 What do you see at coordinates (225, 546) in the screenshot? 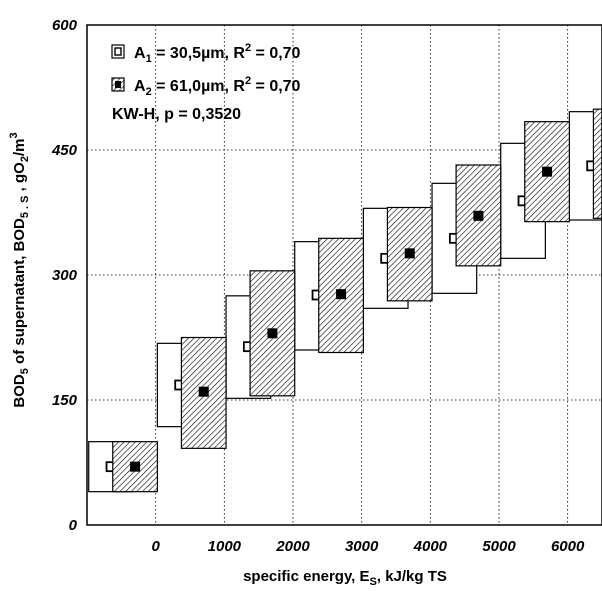
I see `x-tick-label: 1000` at bounding box center [225, 546].